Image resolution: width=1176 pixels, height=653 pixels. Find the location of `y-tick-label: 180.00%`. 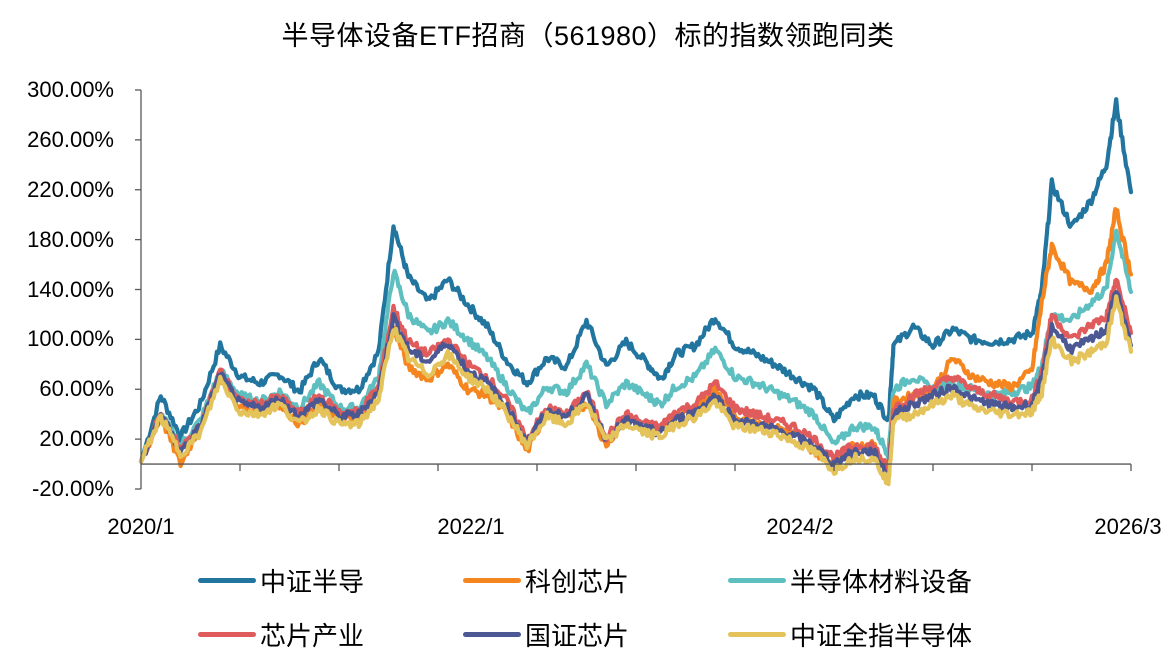

y-tick-label: 180.00% is located at coordinates (70, 239).